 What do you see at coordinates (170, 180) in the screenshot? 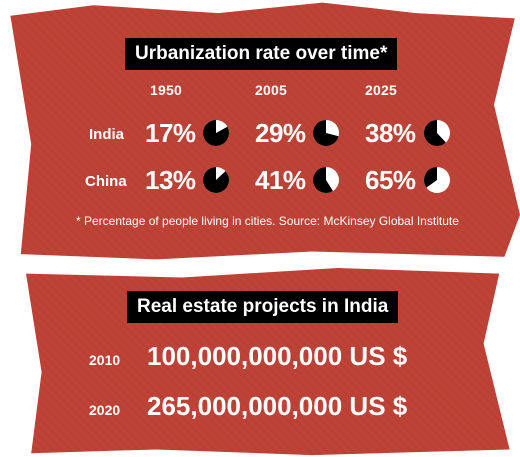
I see `percent-label: 13%` at bounding box center [170, 180].